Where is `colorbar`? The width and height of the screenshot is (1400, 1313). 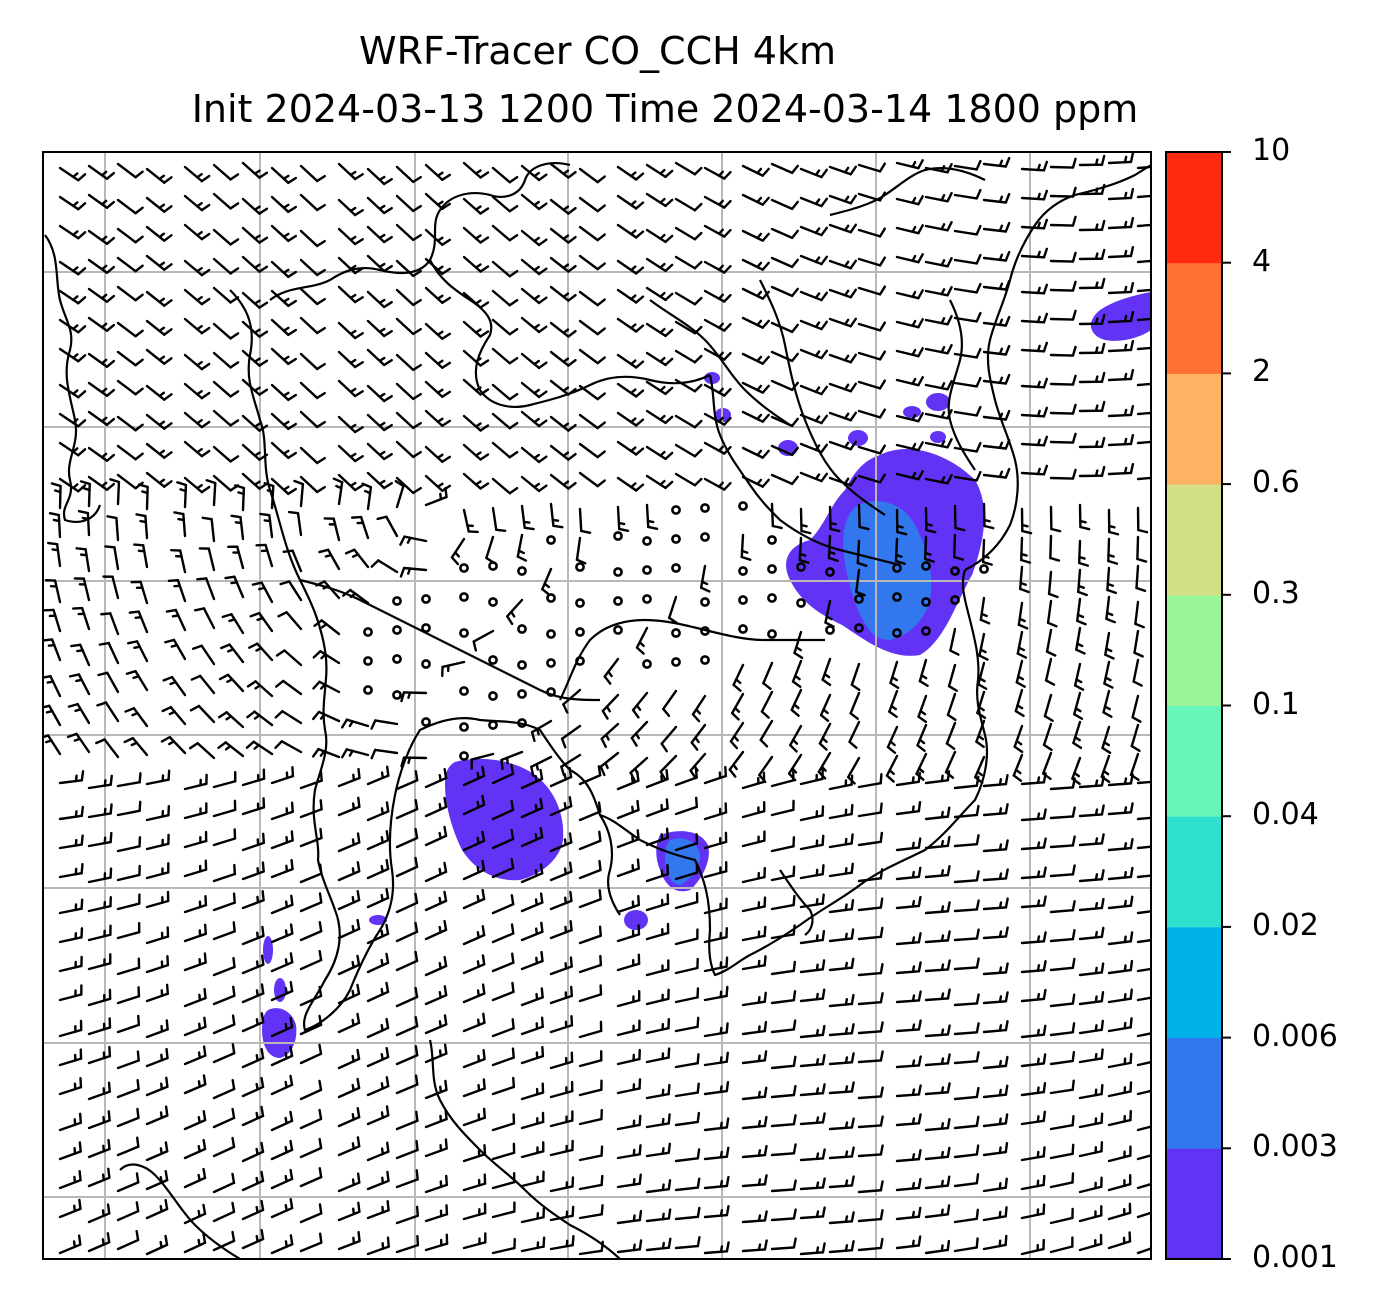
colorbar is located at coordinates (1198, 705).